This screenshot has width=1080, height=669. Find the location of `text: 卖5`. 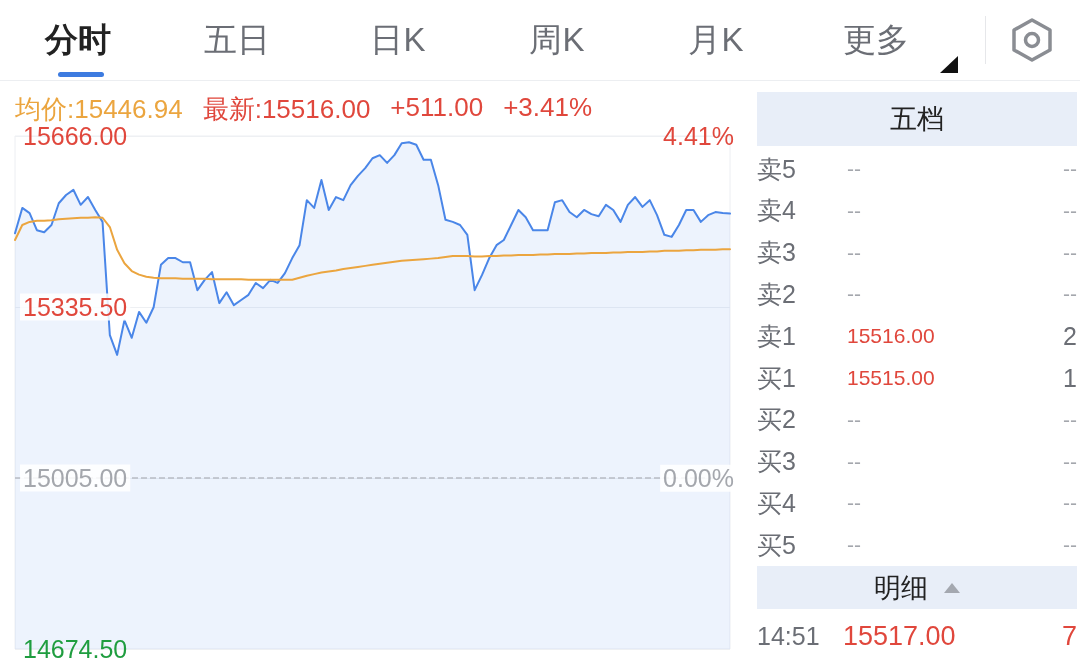

text: 卖5 is located at coordinates (777, 169).